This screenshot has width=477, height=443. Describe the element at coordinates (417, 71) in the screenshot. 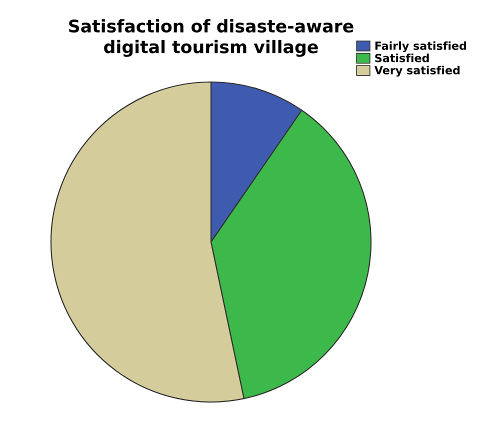

I see `legend-label: Very satisfied` at that location.